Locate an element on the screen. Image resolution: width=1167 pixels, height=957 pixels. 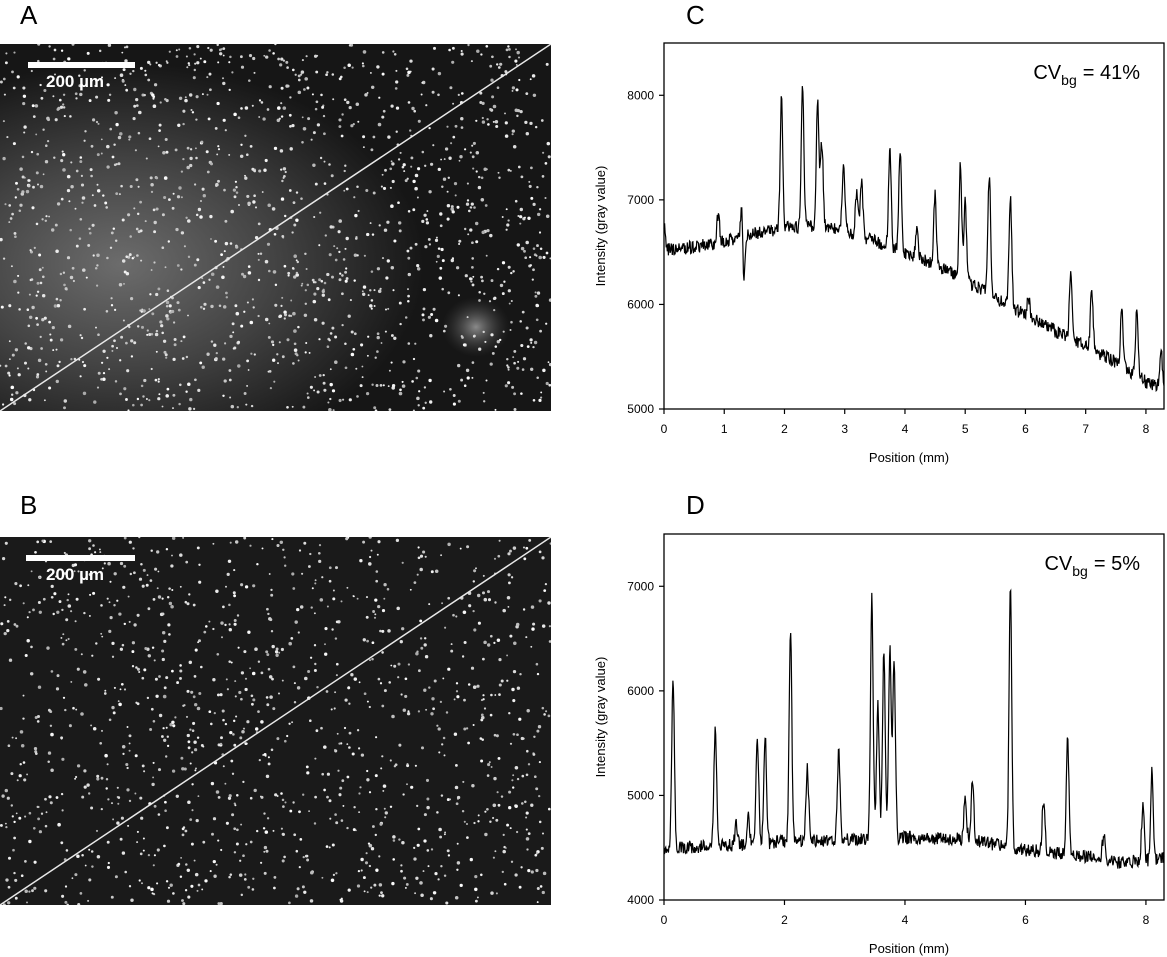
cv-subscript: bg is located at coordinates (1080, 571).